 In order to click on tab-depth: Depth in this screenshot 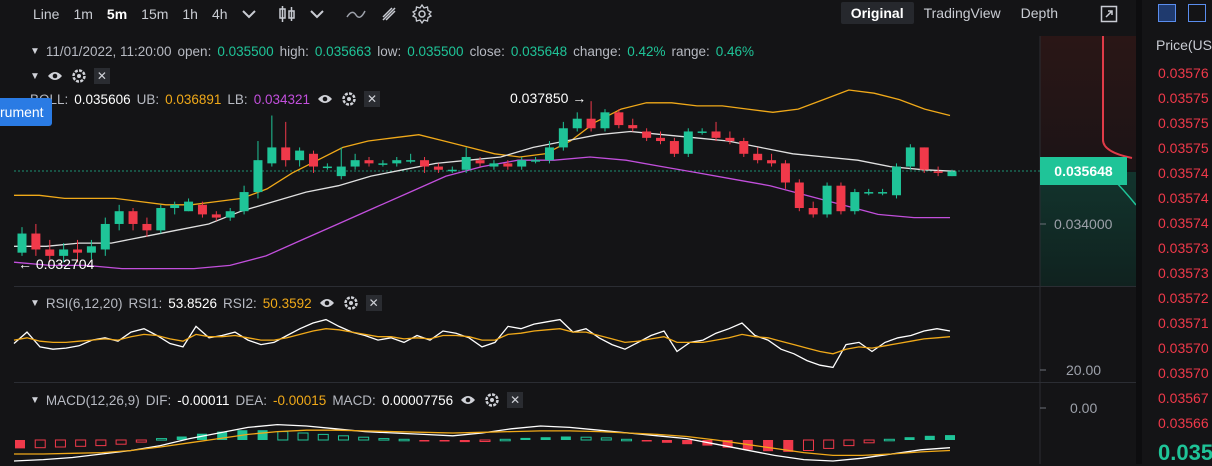, I will do `click(1039, 13)`.